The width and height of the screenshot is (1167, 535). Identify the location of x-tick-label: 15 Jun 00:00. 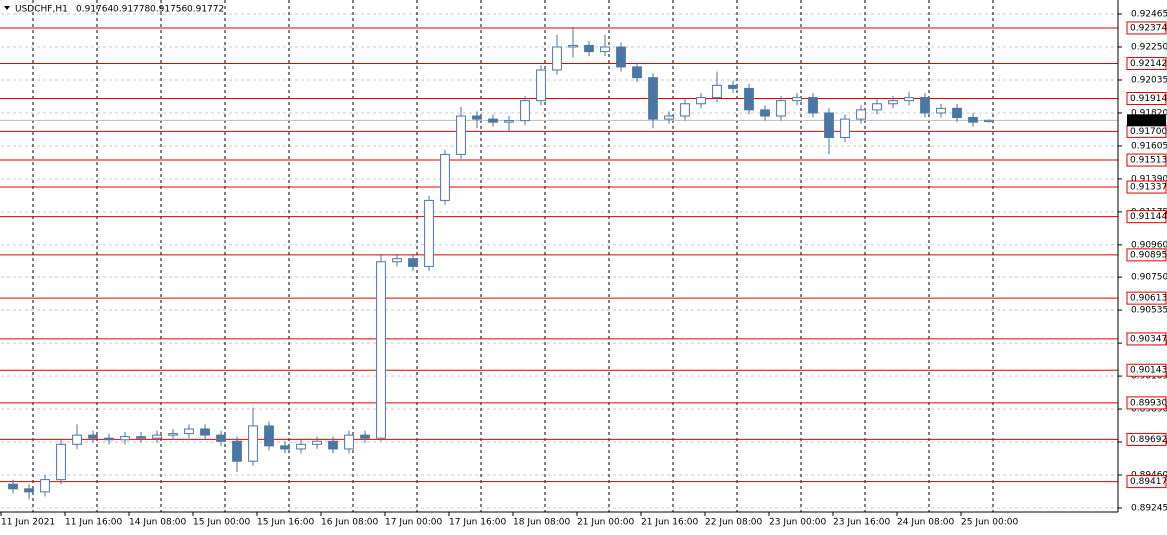
(221, 523).